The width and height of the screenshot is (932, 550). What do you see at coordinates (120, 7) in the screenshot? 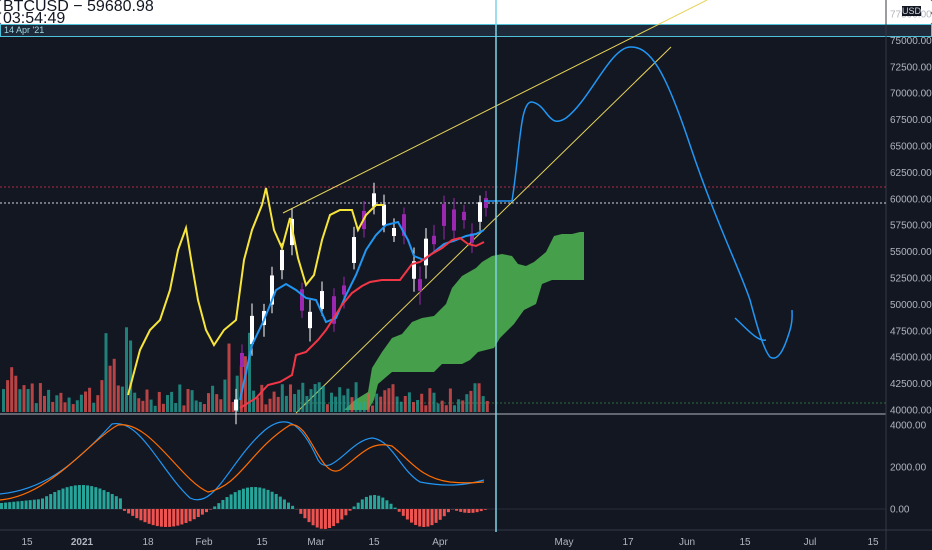
I see `last-price-value: 59680.98` at bounding box center [120, 7].